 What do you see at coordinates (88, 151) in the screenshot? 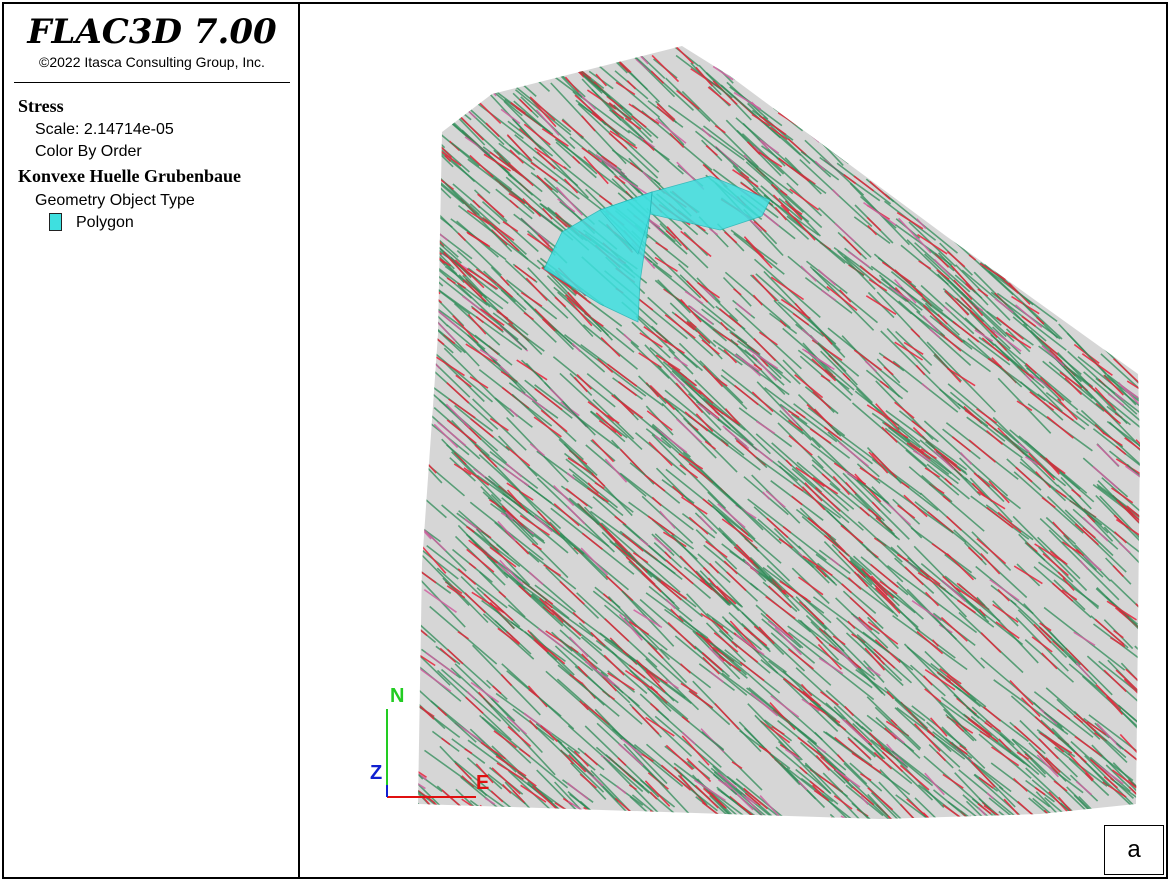
I see `stress-color-by: Color By Order` at bounding box center [88, 151].